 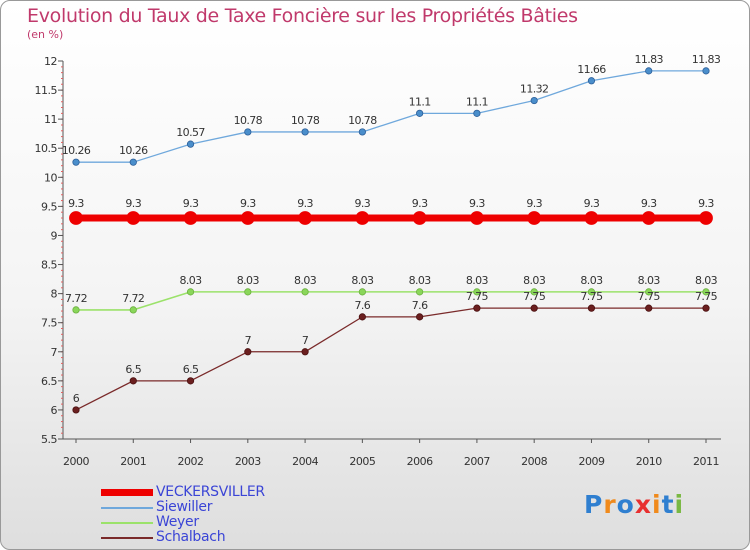 What do you see at coordinates (190, 132) in the screenshot?
I see `data-label: 10.57` at bounding box center [190, 132].